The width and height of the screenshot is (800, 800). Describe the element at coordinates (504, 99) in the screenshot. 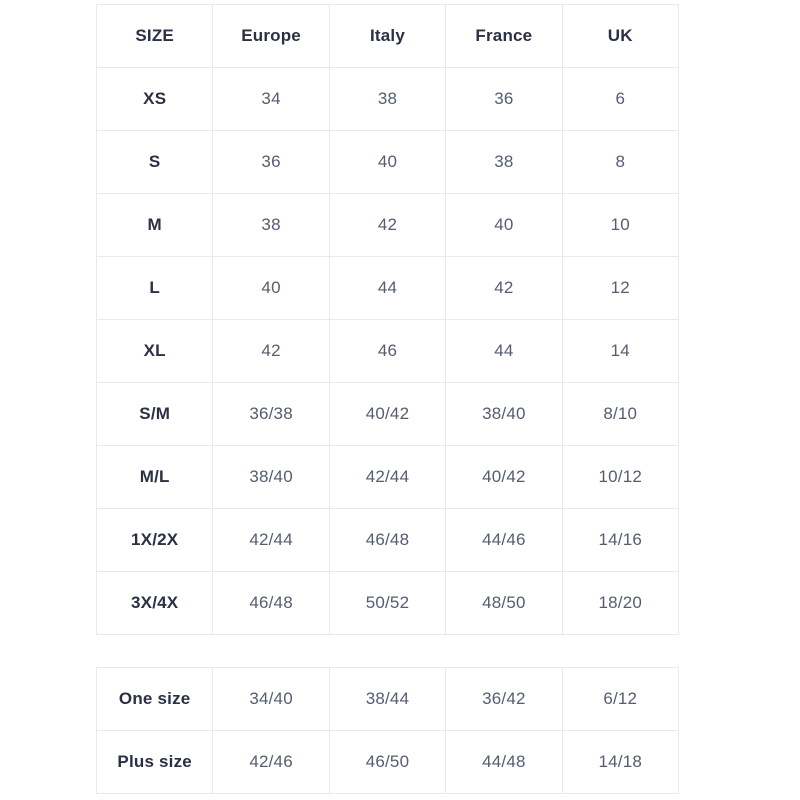

I see `cell-france: 36` at that location.